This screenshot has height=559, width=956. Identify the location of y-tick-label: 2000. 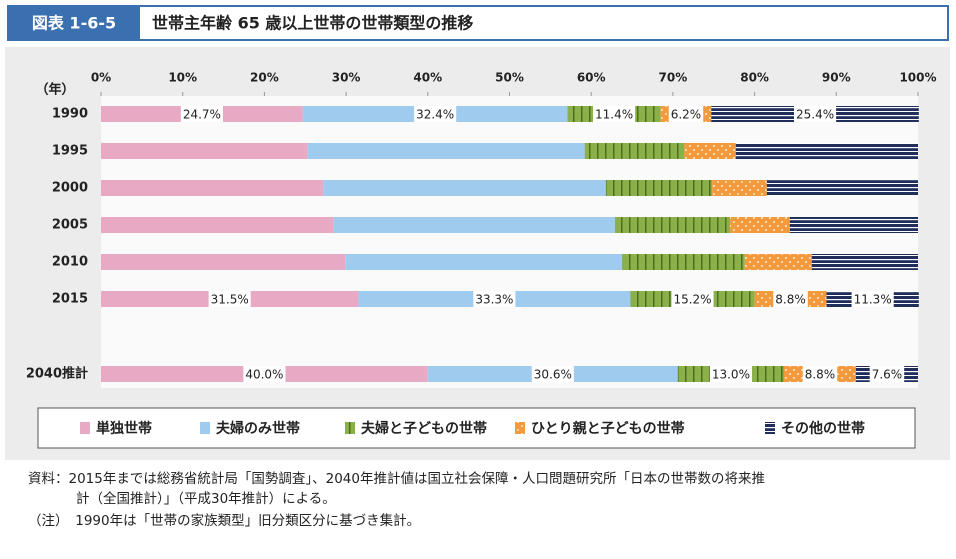
(70, 188).